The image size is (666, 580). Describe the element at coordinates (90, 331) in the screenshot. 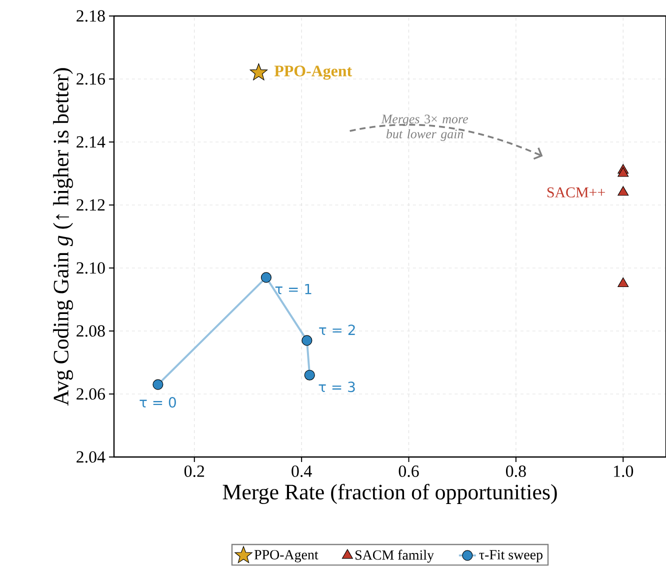

I see `y-tick-label: 2.08` at that location.